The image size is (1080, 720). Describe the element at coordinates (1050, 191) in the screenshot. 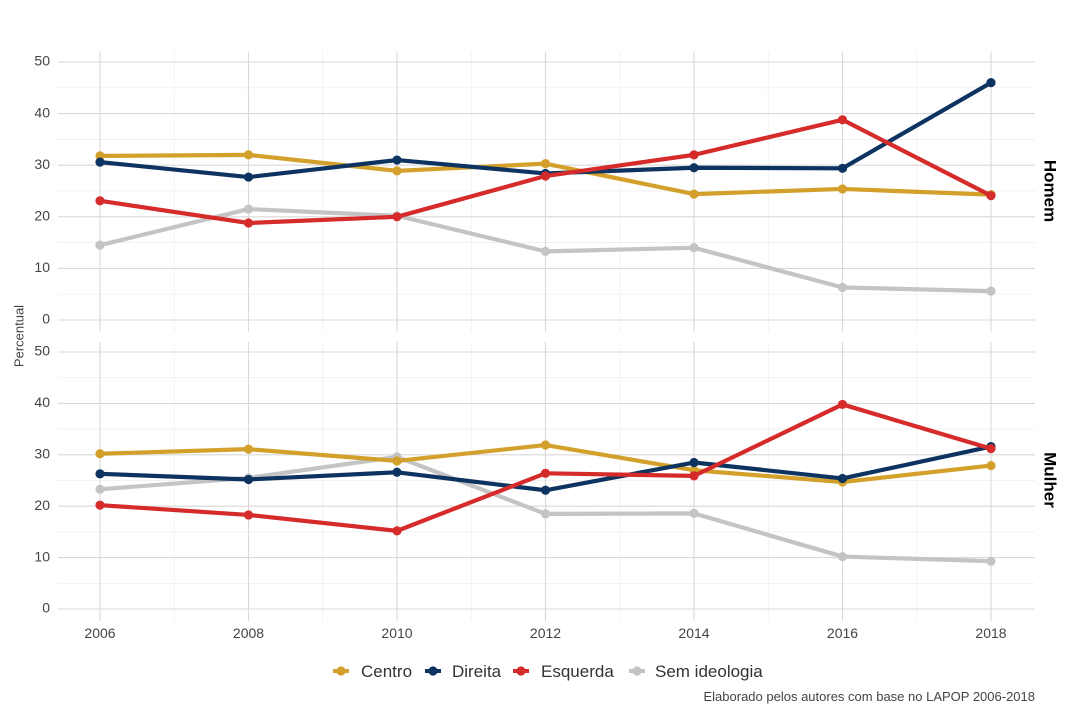

I see `strip-label-homem: Homem` at that location.